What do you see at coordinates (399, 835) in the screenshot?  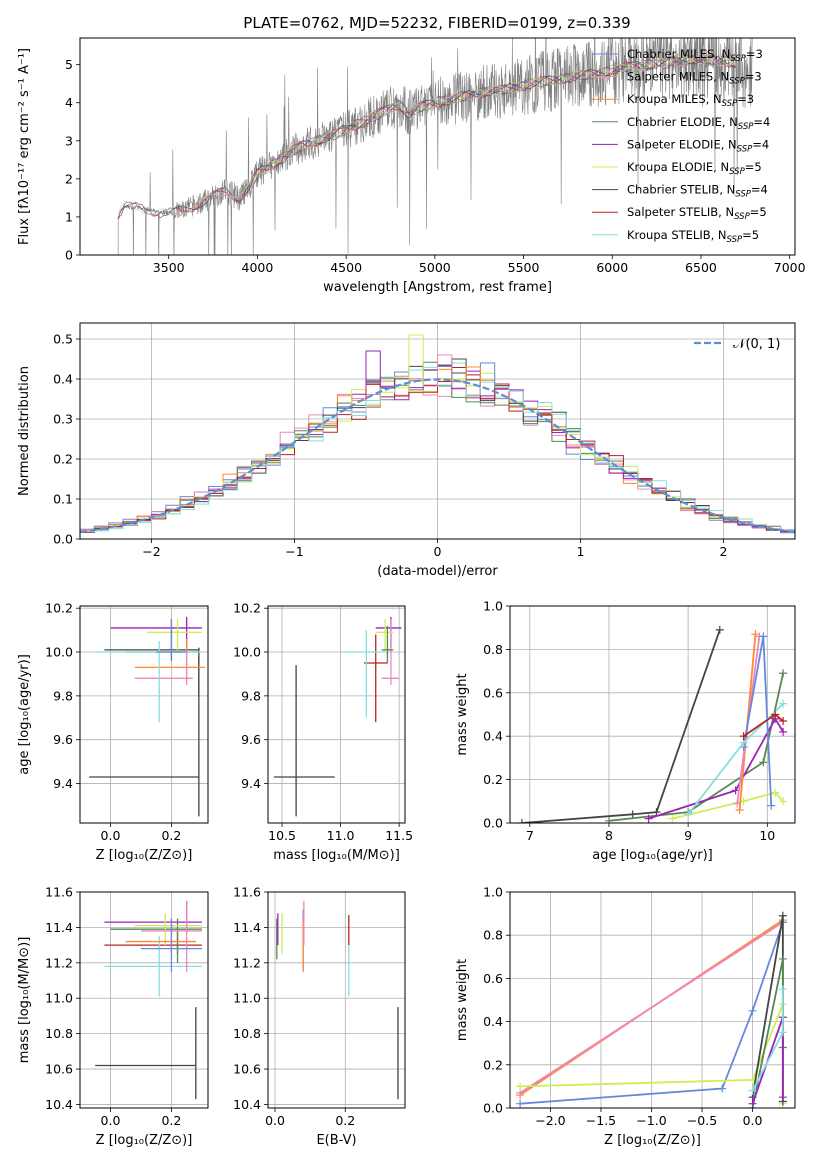 I see `x-tick-label: 11.5` at bounding box center [399, 835].